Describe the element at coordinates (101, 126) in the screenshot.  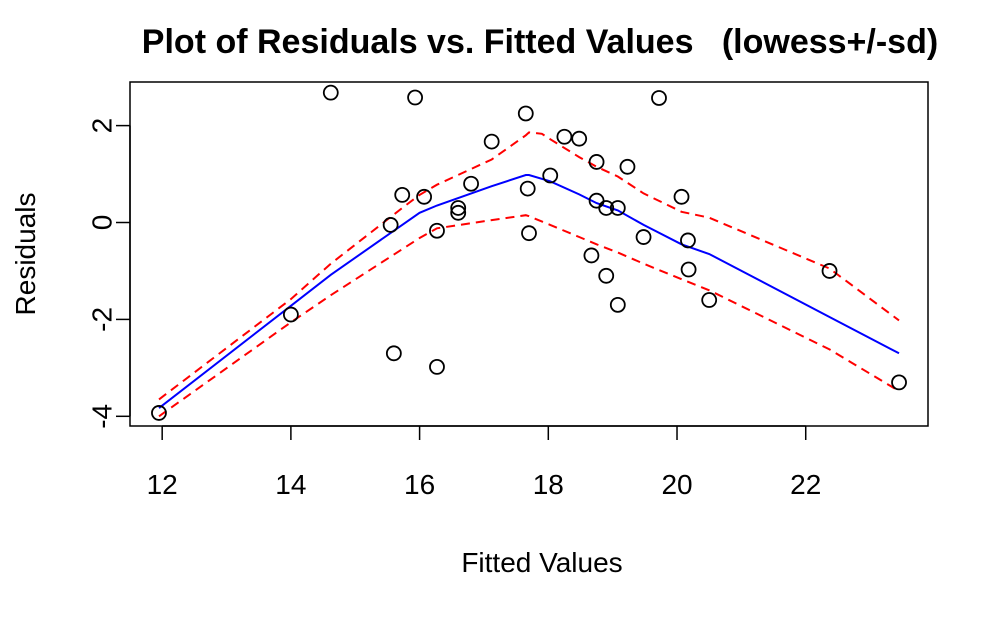
I see `y-tick-label: 2` at that location.